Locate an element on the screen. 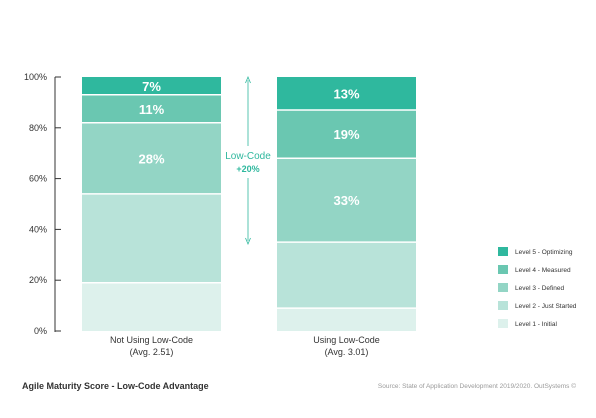 This screenshot has height=418, width=596. x-category-label-line: Not Using Low-Code is located at coordinates (151, 340).